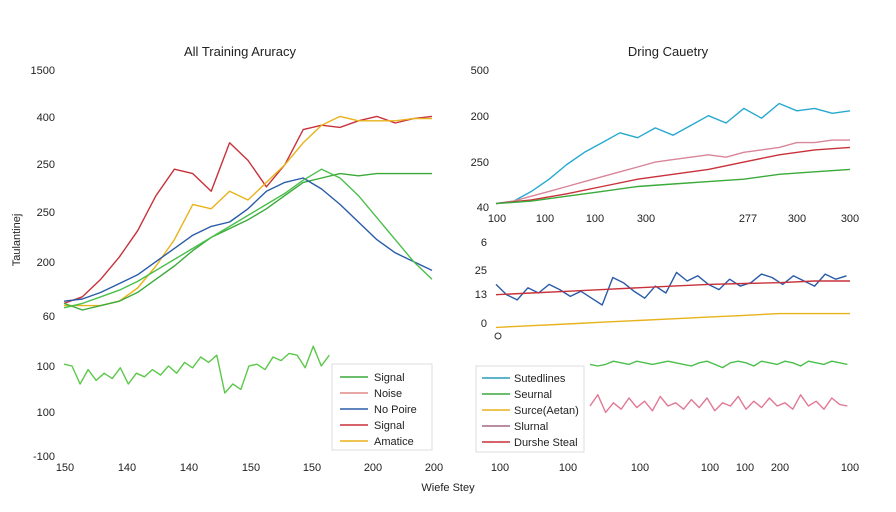  I want to click on right-middle-series-red-line, so click(672, 288).